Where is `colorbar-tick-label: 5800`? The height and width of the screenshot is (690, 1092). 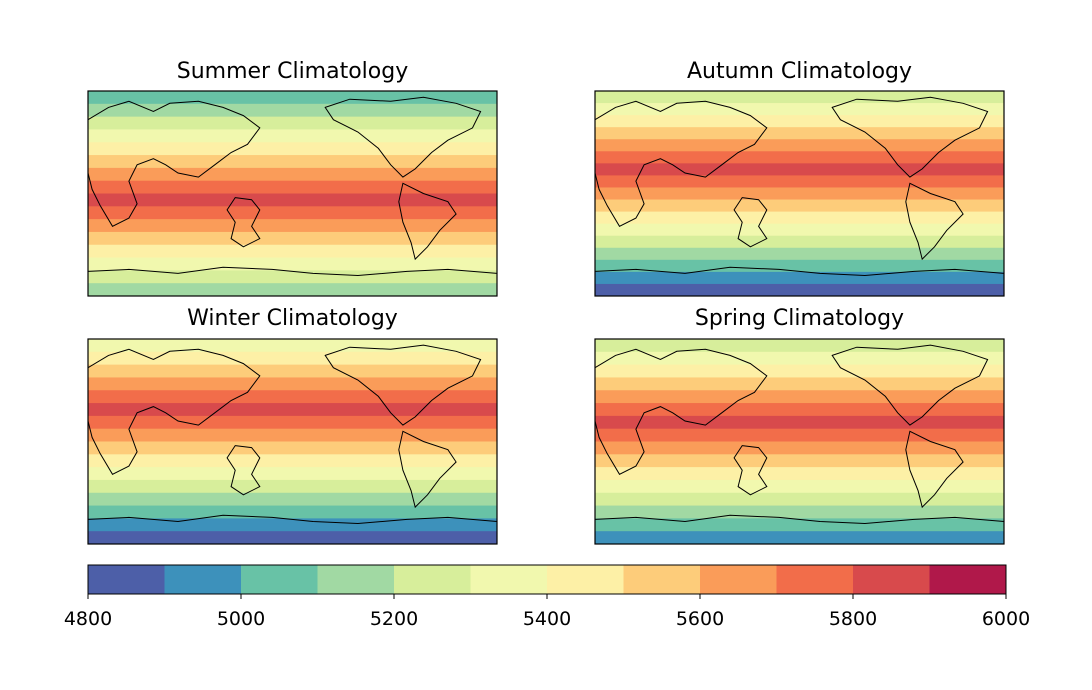
colorbar-tick-label: 5800 is located at coordinates (853, 619).